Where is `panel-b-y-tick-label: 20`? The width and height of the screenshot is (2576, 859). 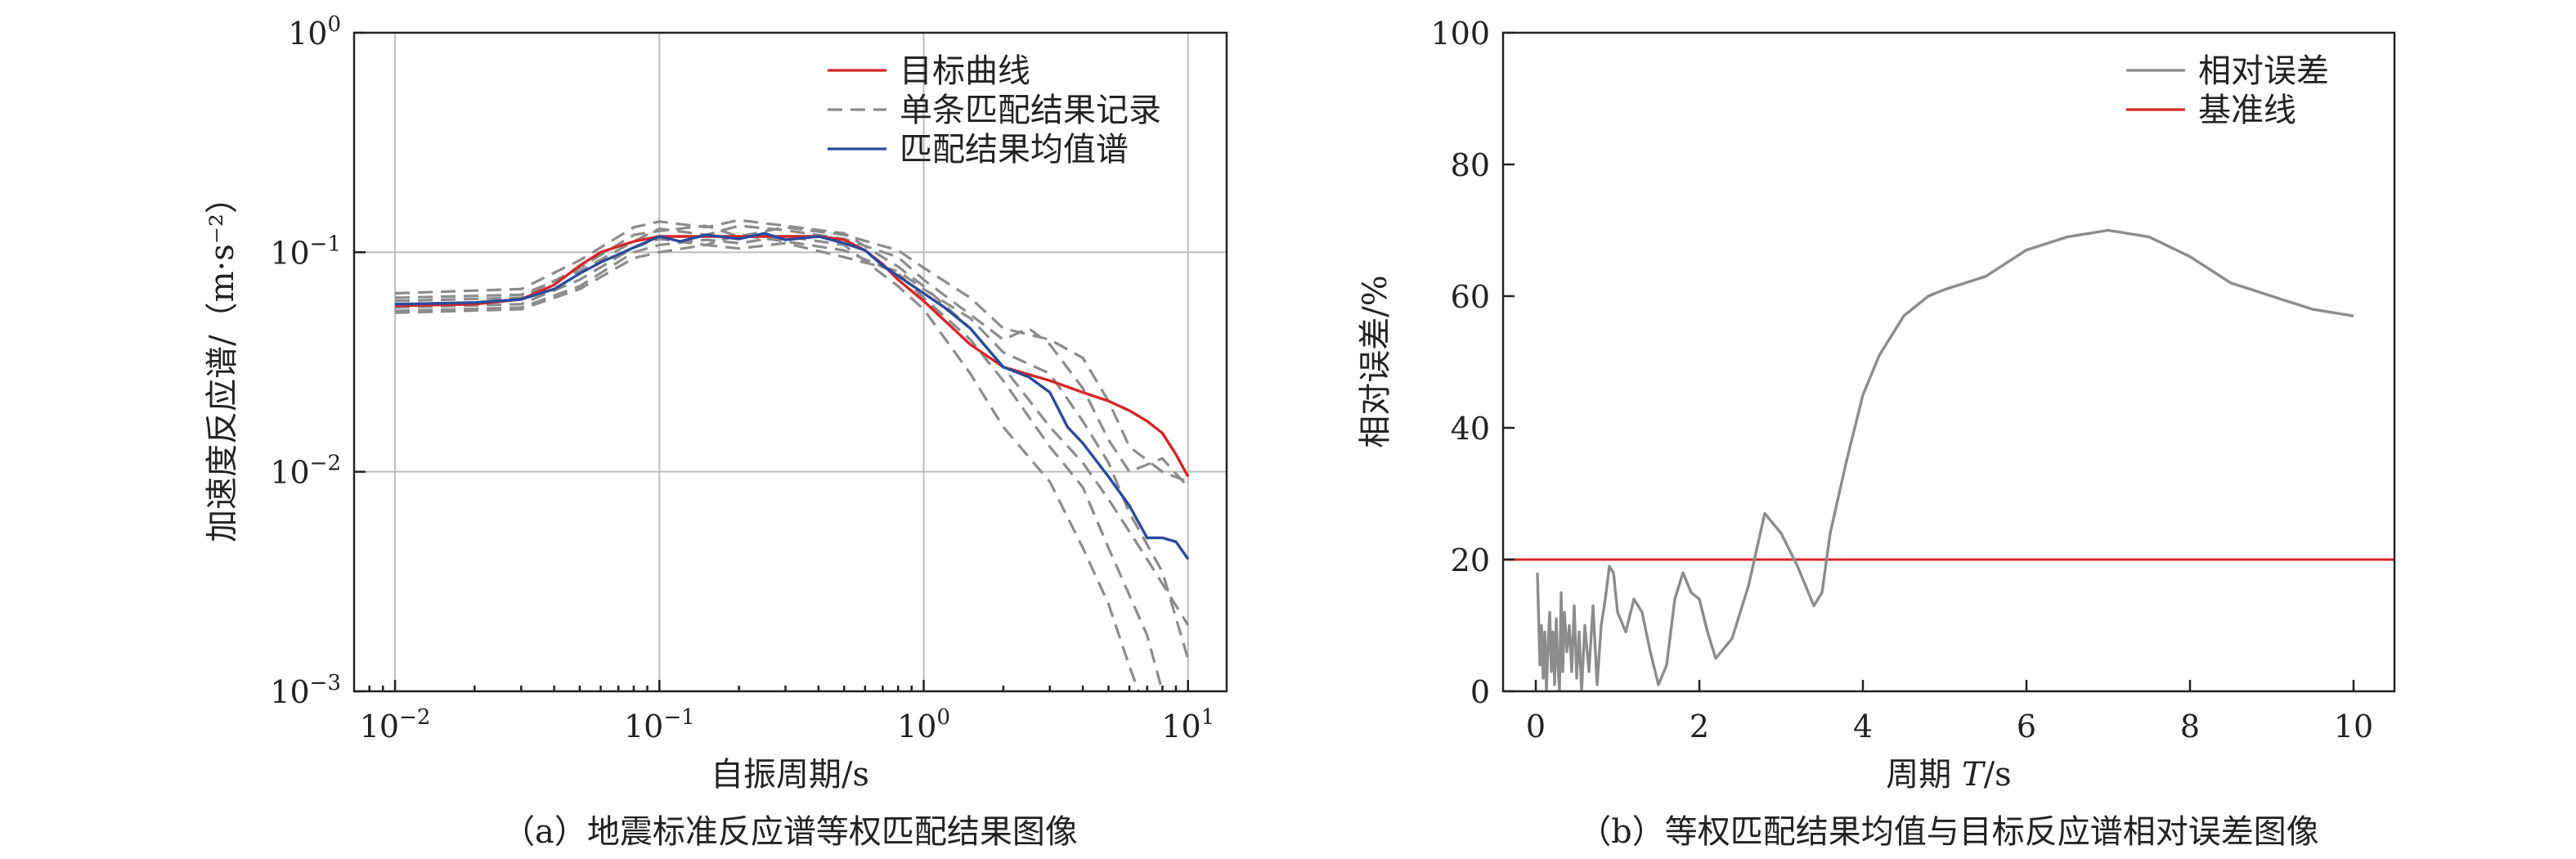 panel-b-y-tick-label: 20 is located at coordinates (1470, 560).